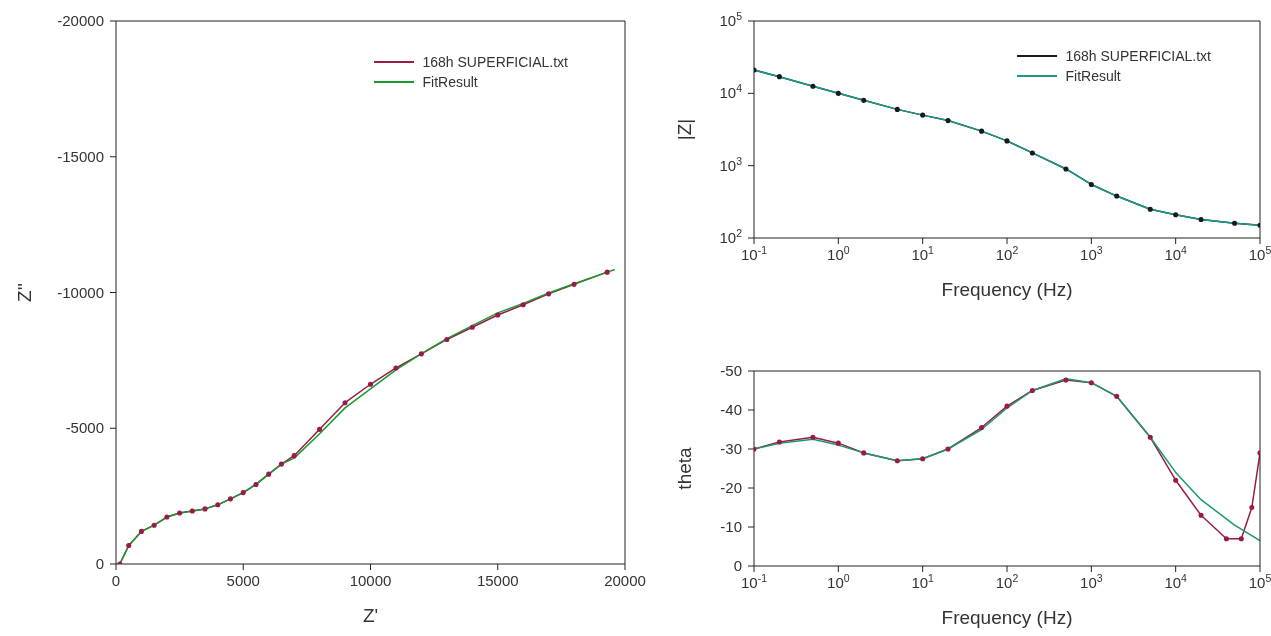 This screenshot has height=636, width=1271. Describe the element at coordinates (243, 580) in the screenshot. I see `x-tick-label: 5000` at that location.